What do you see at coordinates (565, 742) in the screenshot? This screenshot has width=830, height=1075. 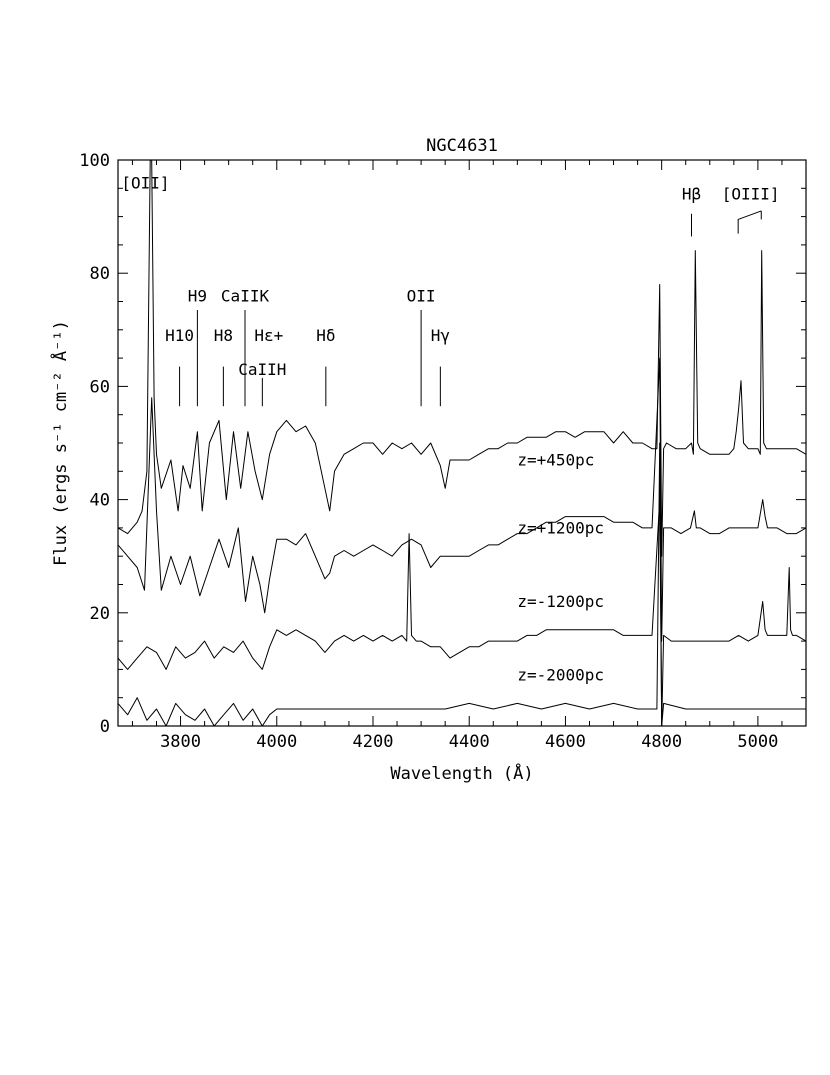 I see `x-tick-label: 4600` at bounding box center [565, 742].